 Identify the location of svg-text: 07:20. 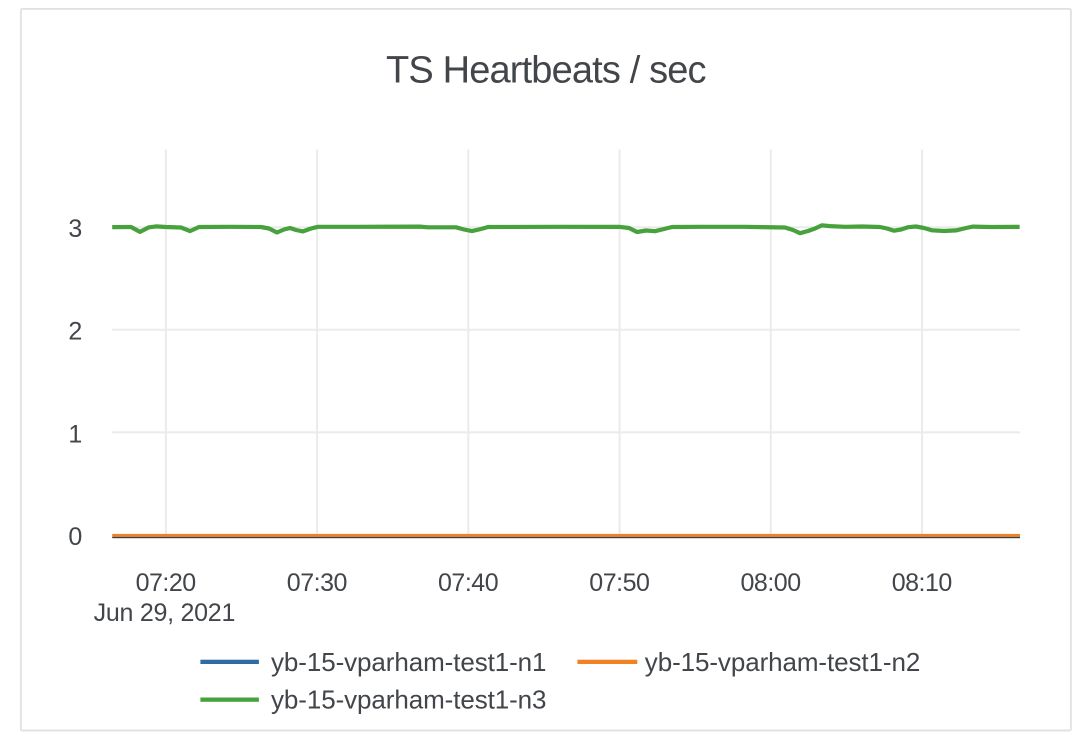
(166, 583).